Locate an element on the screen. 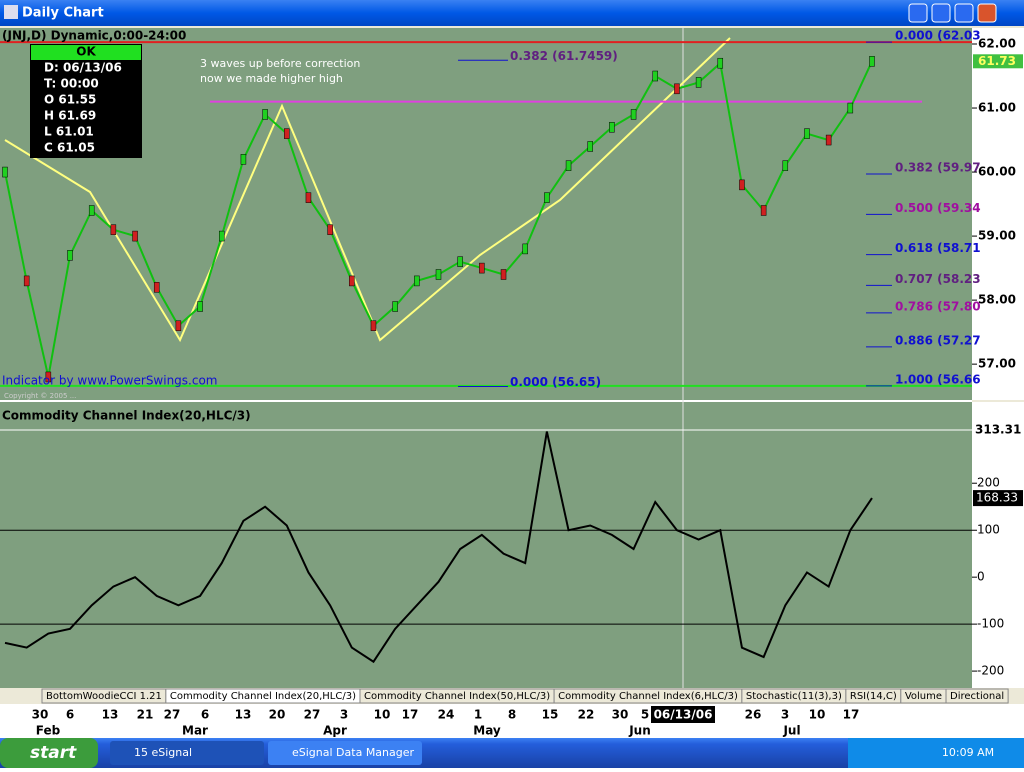  window-title: Daily Chart is located at coordinates (63, 13).